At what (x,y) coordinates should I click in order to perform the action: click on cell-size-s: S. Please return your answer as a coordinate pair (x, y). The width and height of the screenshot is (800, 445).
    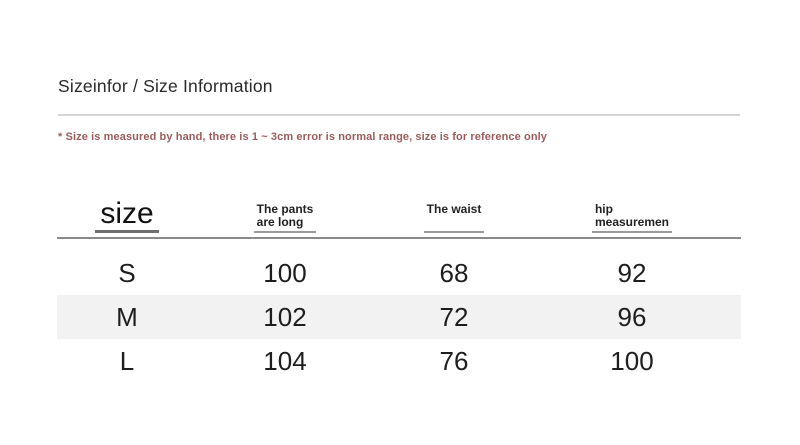
    Looking at the image, I should click on (127, 272).